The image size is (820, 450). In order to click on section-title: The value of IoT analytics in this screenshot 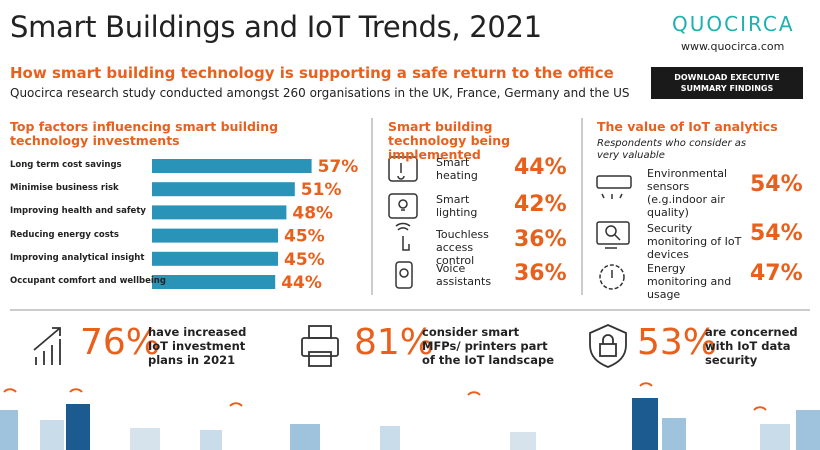, I will do `click(687, 126)`.